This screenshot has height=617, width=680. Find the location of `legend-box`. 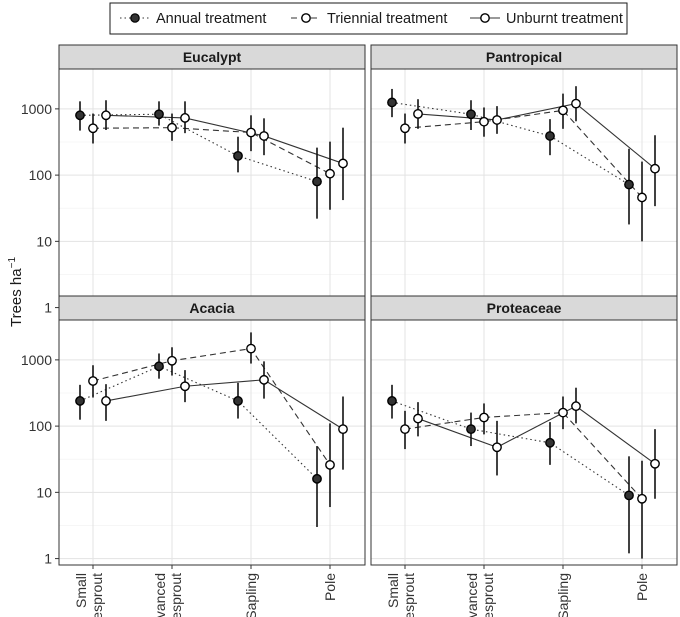

legend-box is located at coordinates (368, 18).